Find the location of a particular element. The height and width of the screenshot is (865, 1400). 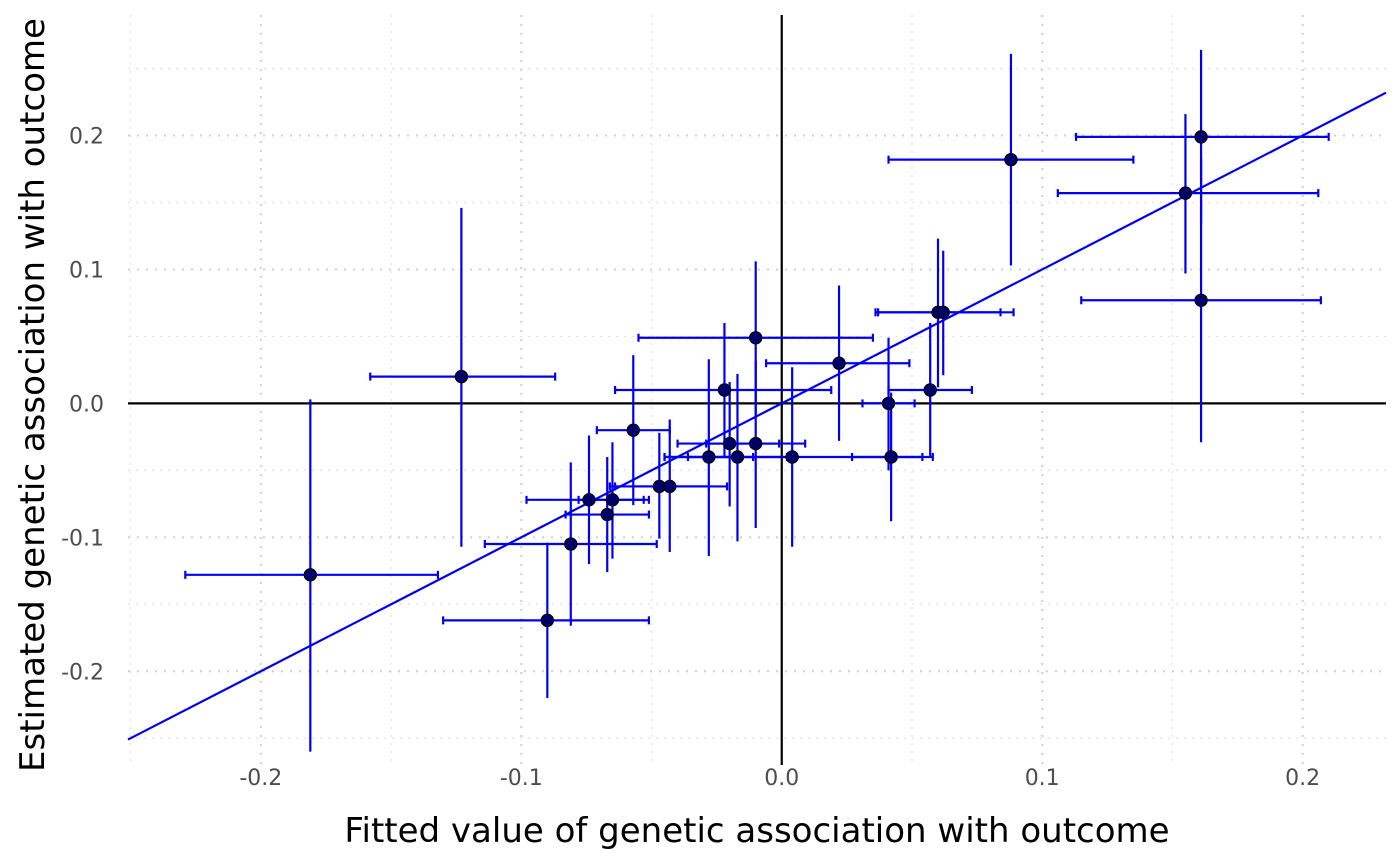

x-tick-label: 0.1 is located at coordinates (1042, 778).